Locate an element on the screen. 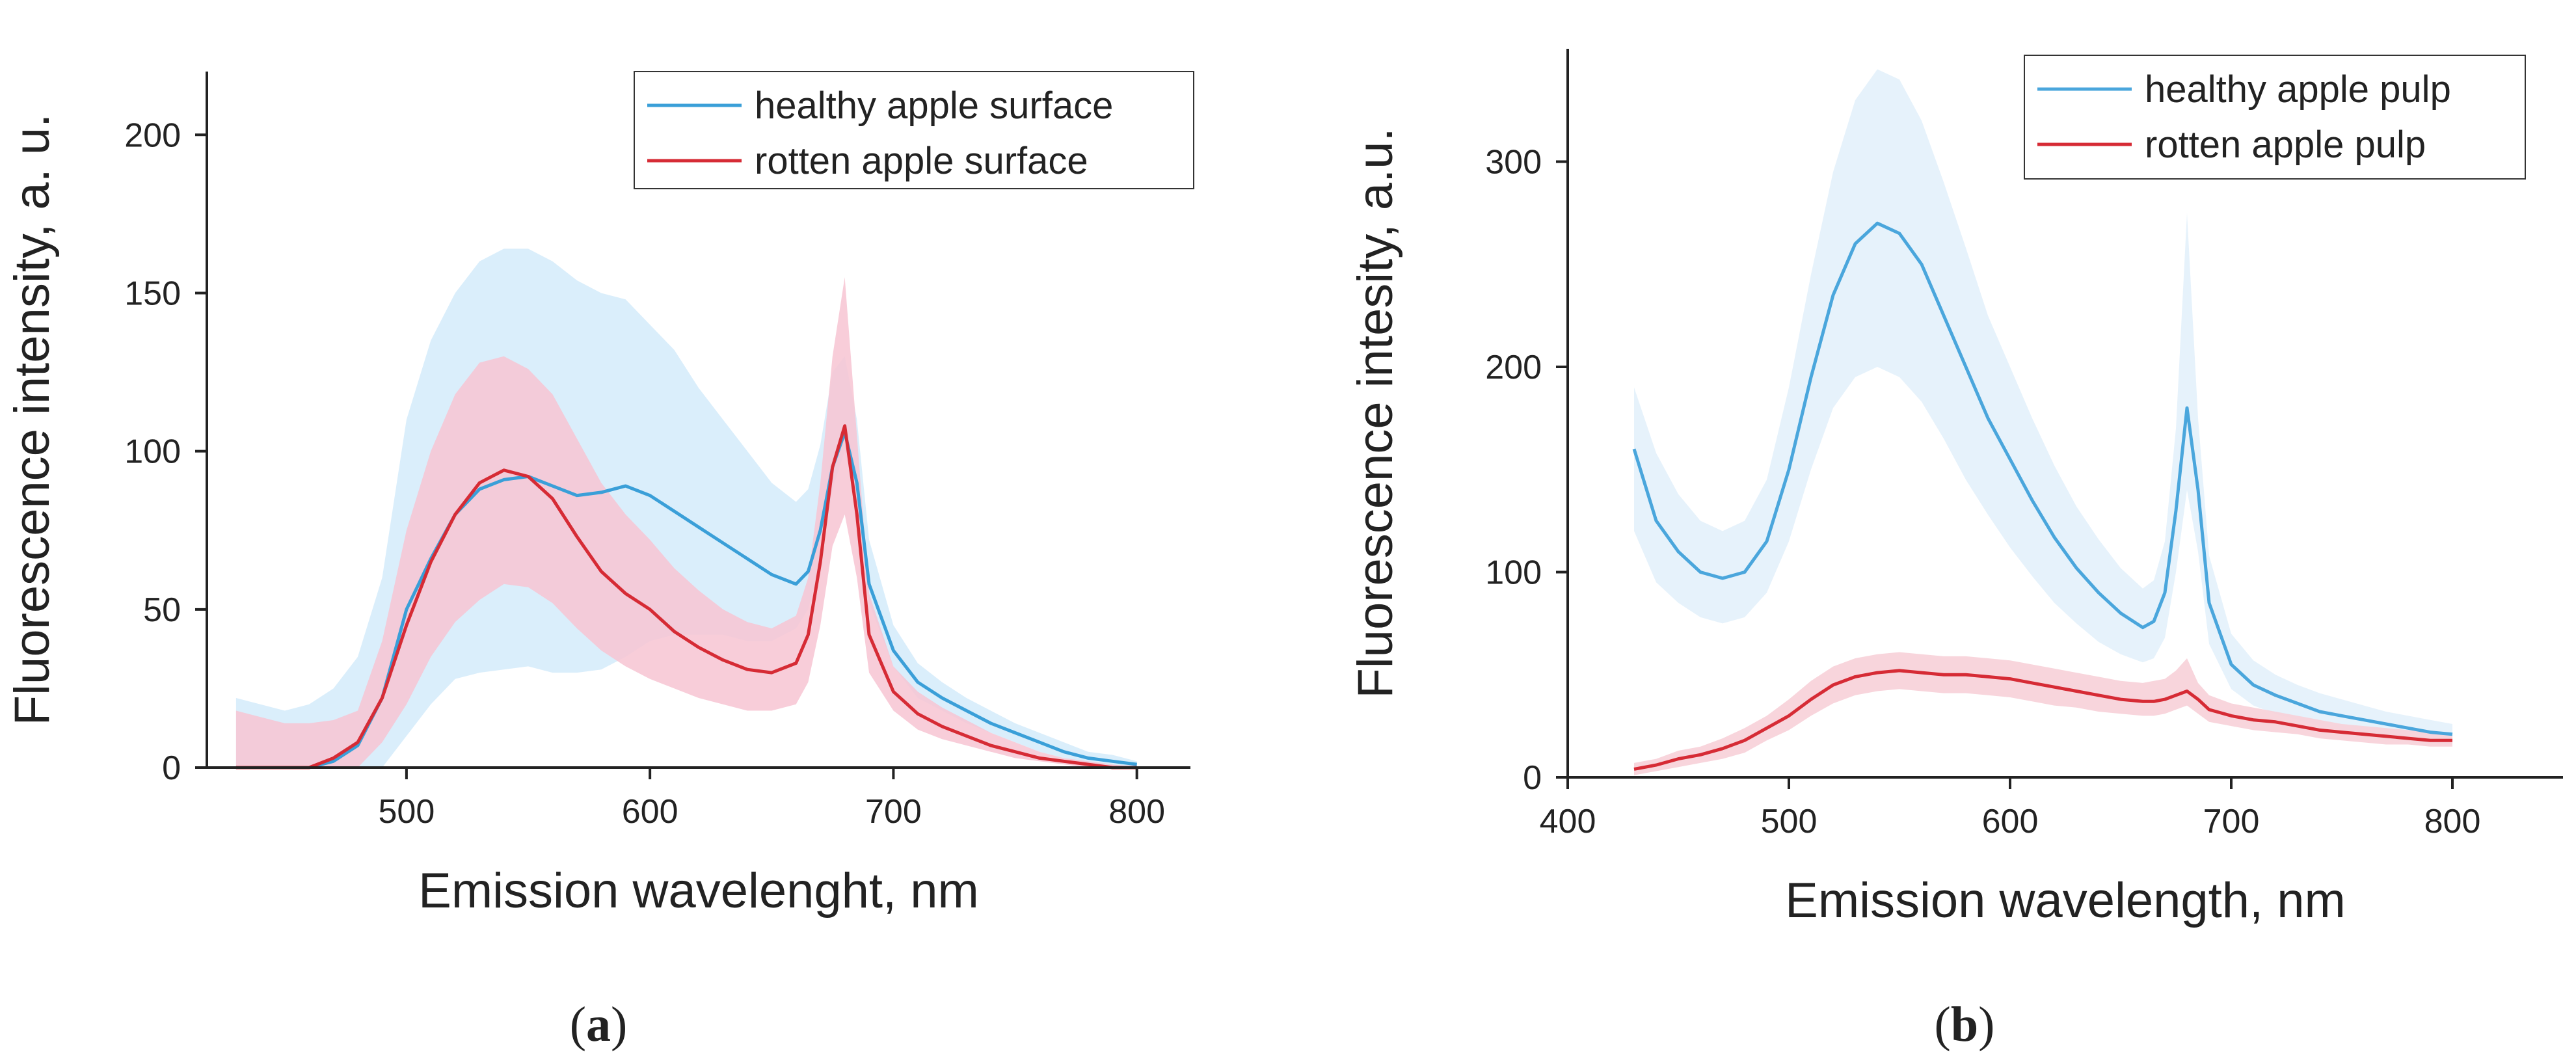 Image resolution: width=2576 pixels, height=1059 pixels. legend: healthy apple pulp rotten apple pulp is located at coordinates (2275, 117).